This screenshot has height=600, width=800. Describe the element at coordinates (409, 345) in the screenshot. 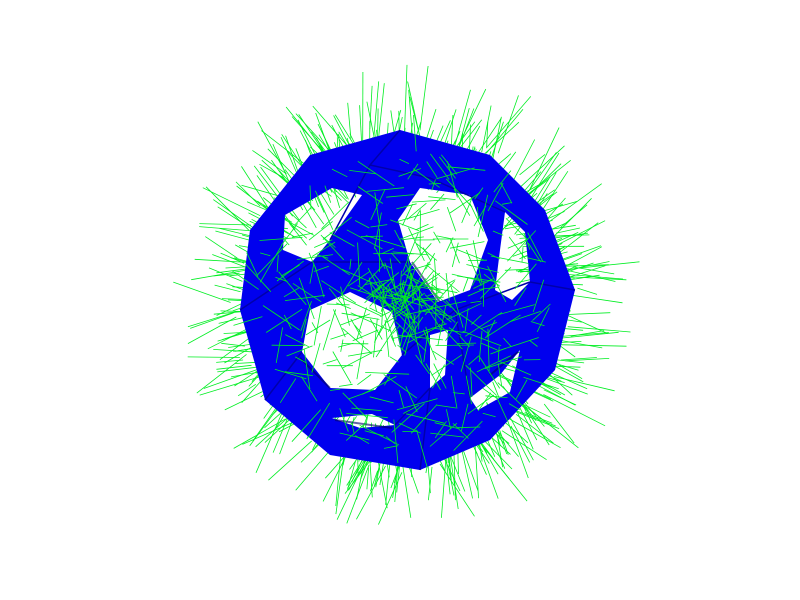

I see `frame-shadows` at that location.